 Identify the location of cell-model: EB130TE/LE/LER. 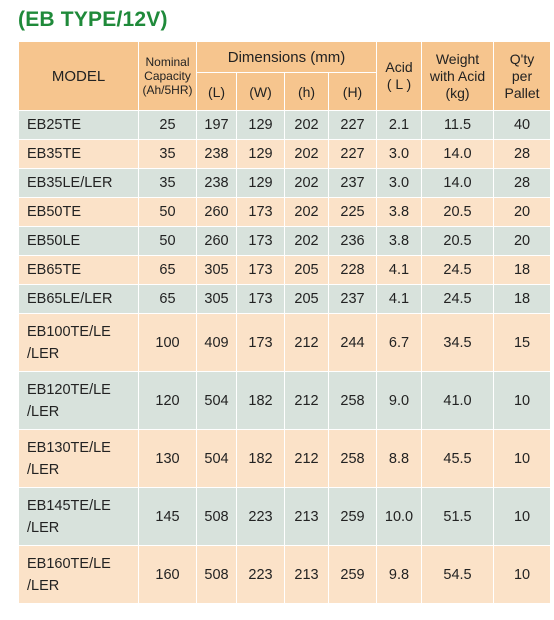
(78, 458).